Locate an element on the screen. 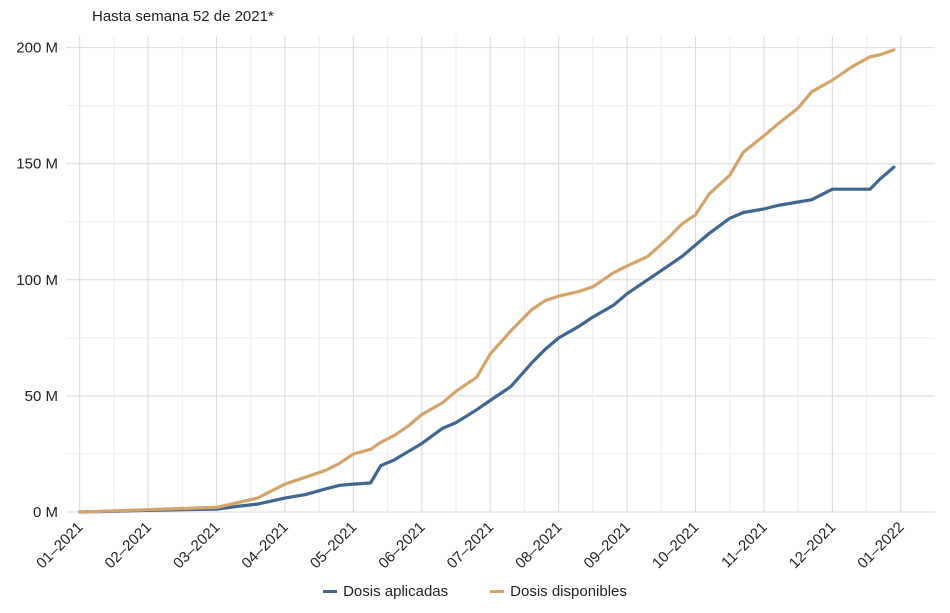 The image size is (950, 613). legend-item-dosis-aplicadas: Dosis aplicadas is located at coordinates (385, 591).